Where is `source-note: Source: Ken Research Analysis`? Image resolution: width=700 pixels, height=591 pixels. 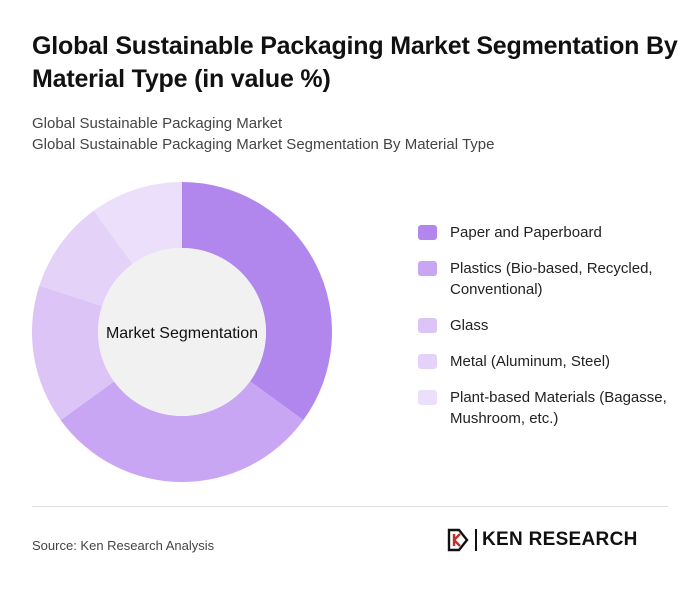 source-note: Source: Ken Research Analysis is located at coordinates (123, 545).